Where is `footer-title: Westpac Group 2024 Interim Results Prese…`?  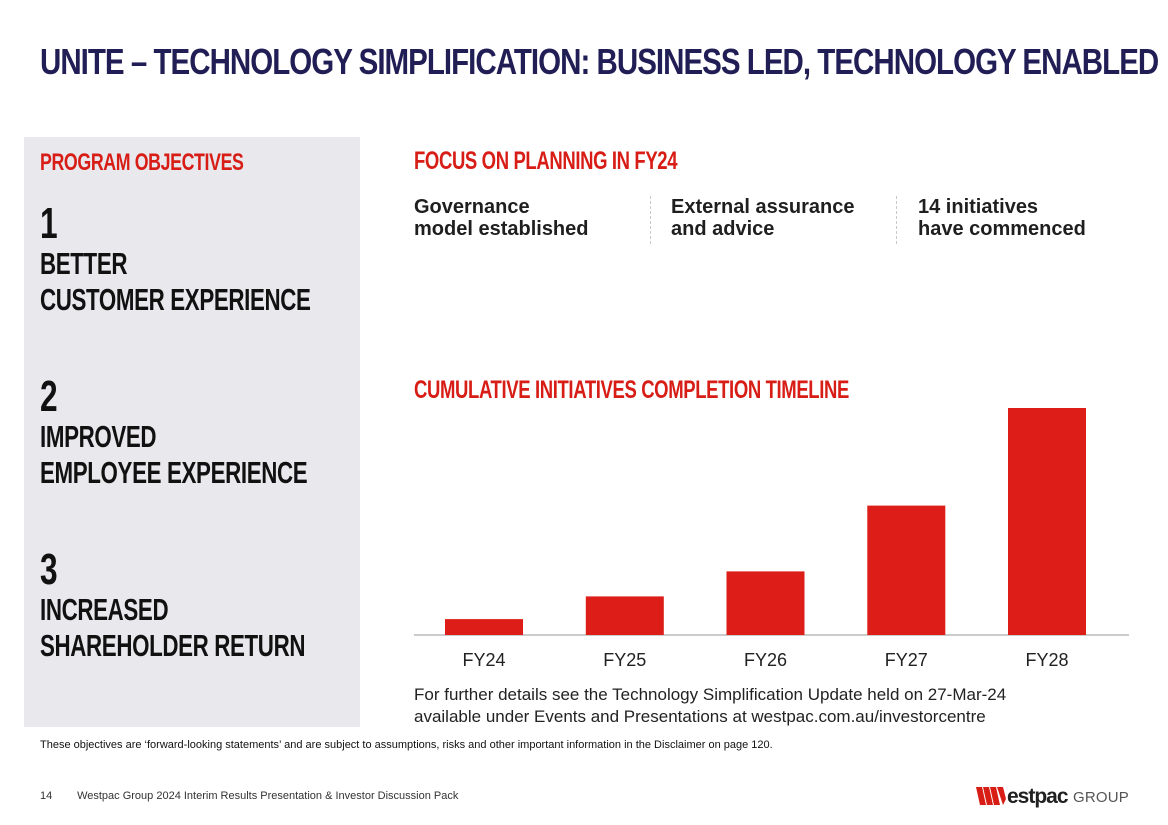 footer-title: Westpac Group 2024 Interim Results Prese… is located at coordinates (268, 796).